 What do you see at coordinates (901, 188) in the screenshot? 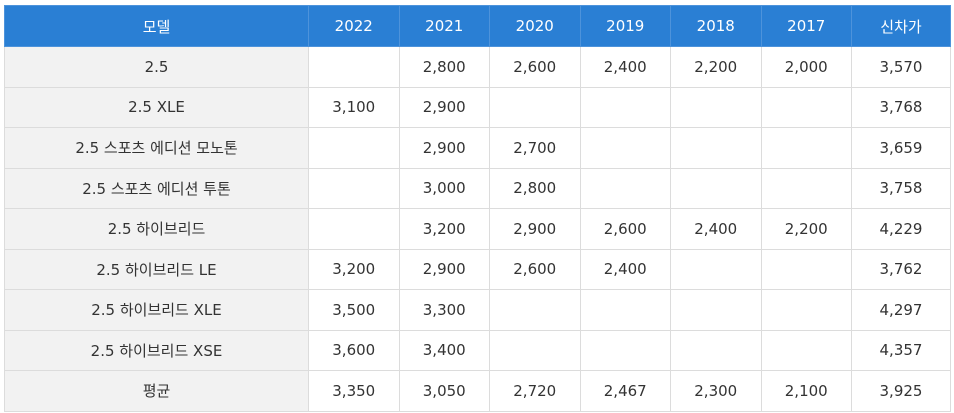
I see `value-cell: 3,758` at bounding box center [901, 188].